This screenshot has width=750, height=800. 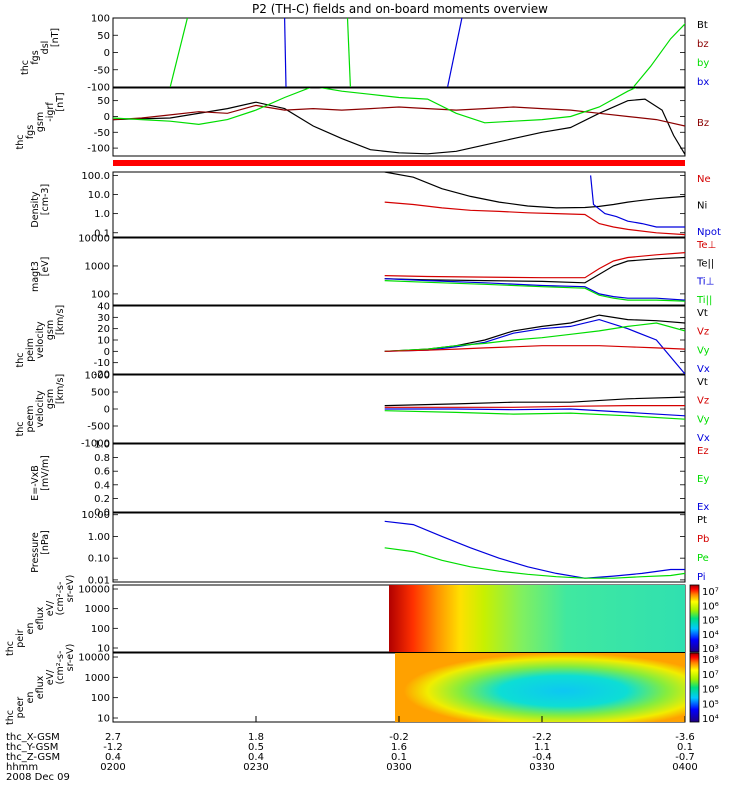 I want to click on series-vx, so click(x=534, y=412).